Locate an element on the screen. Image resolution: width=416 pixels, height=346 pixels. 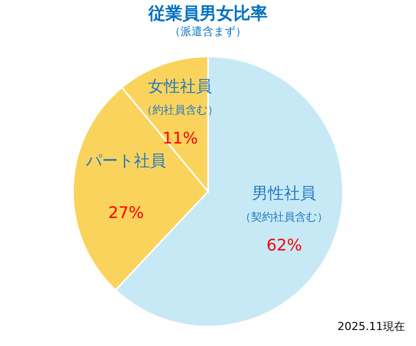
data-label: 11% is located at coordinates (180, 138).